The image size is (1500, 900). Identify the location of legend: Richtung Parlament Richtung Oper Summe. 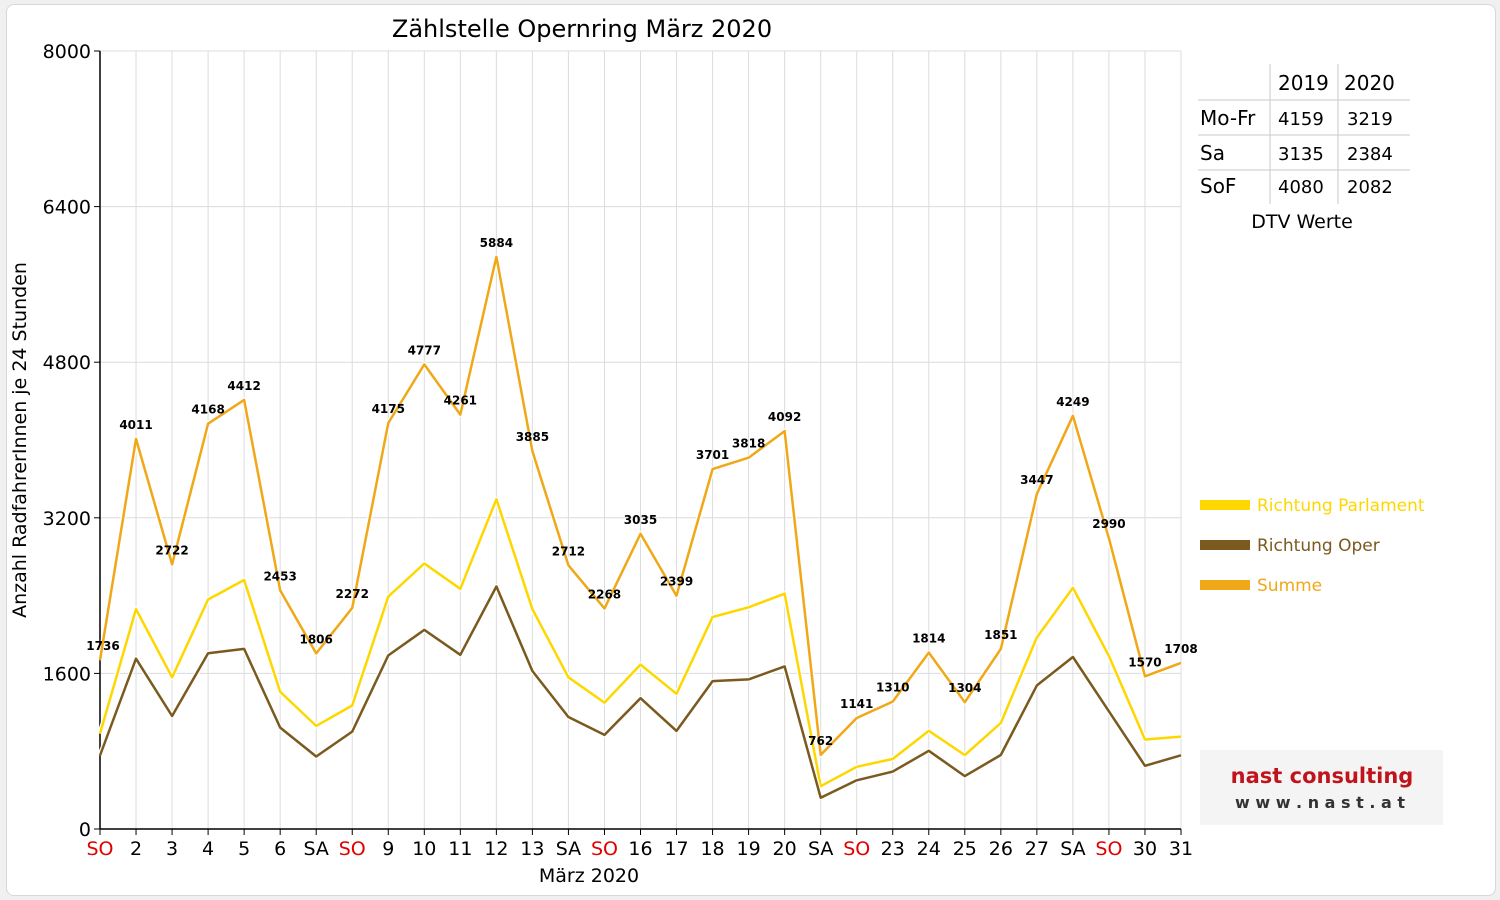
(1312, 546).